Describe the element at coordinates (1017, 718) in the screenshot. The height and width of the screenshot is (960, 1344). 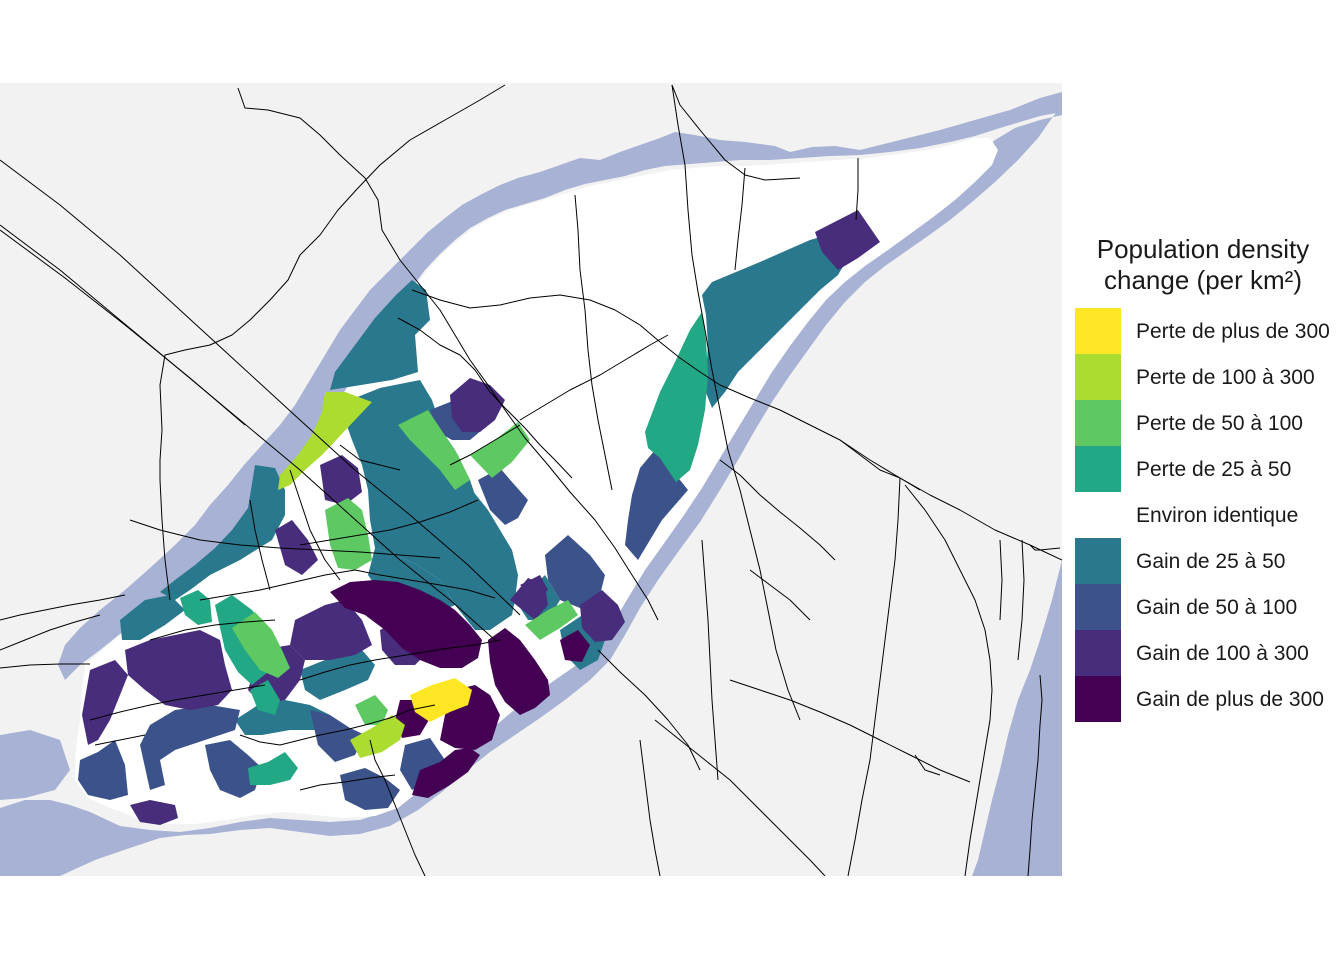
I see `river-east` at that location.